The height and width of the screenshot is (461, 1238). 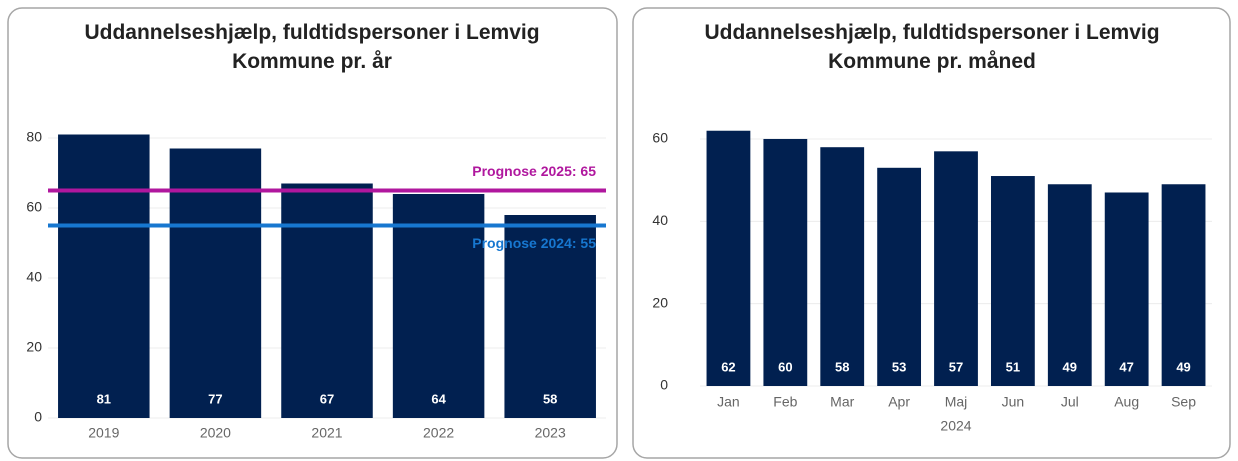 What do you see at coordinates (1013, 366) in the screenshot?
I see `data-label: 51` at bounding box center [1013, 366].